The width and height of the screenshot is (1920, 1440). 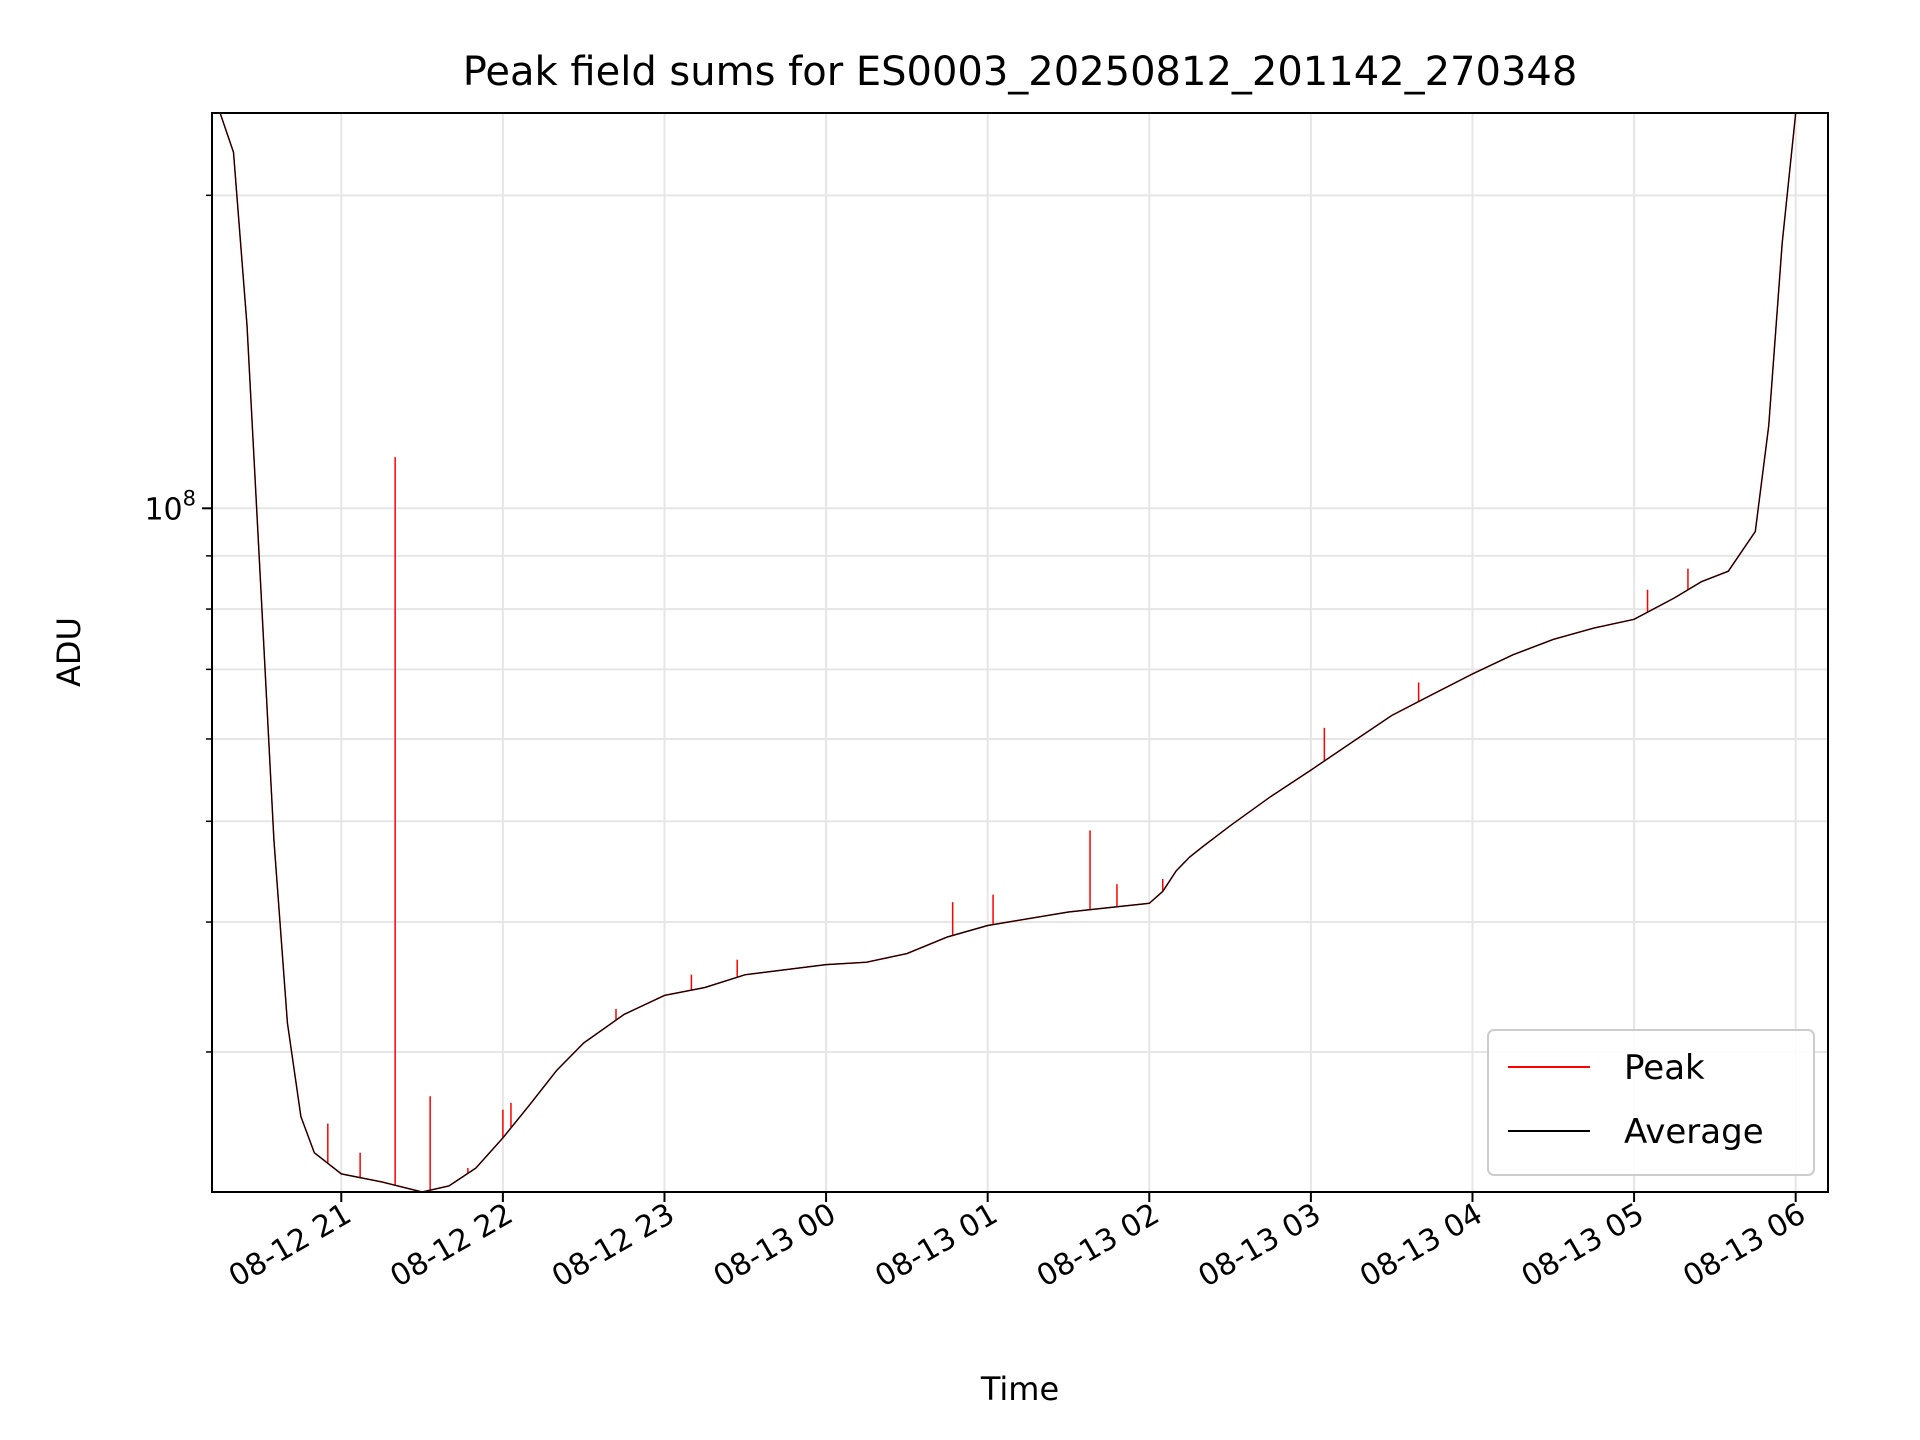 I want to click on legend-label-peak: Peak, so click(x=1664, y=1068).